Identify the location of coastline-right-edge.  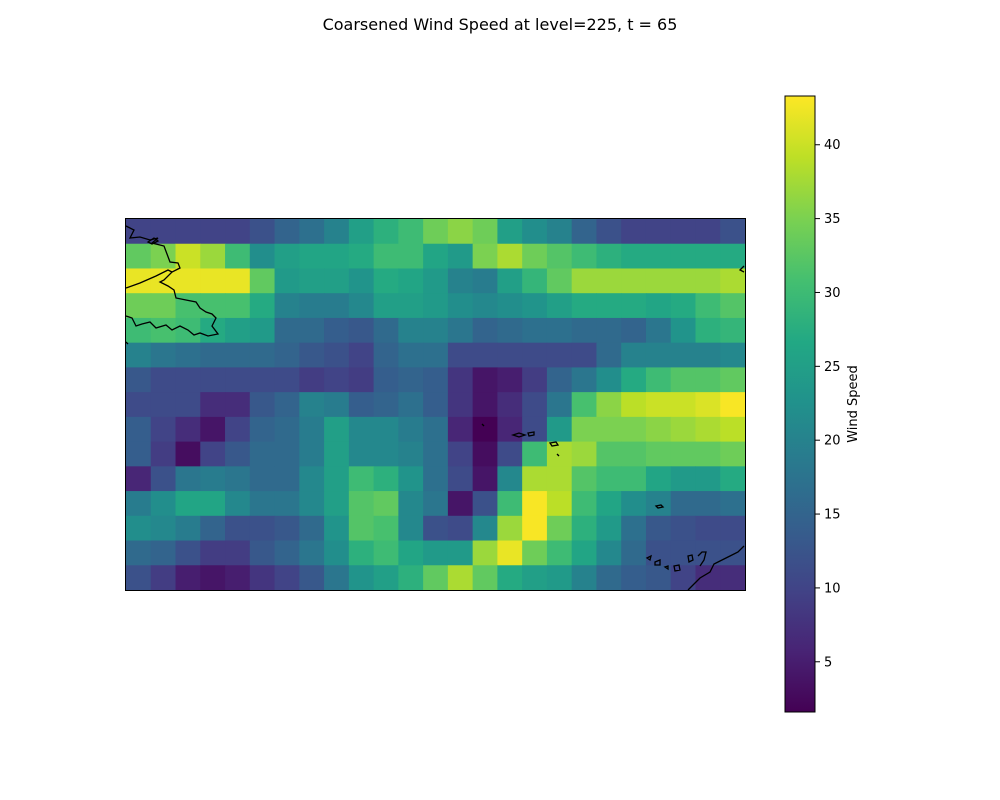
(741, 269).